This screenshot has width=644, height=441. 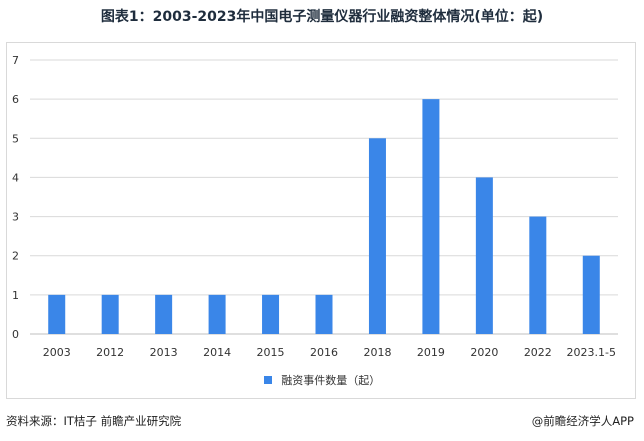 I want to click on x-tick-label: 2022, so click(x=538, y=352).